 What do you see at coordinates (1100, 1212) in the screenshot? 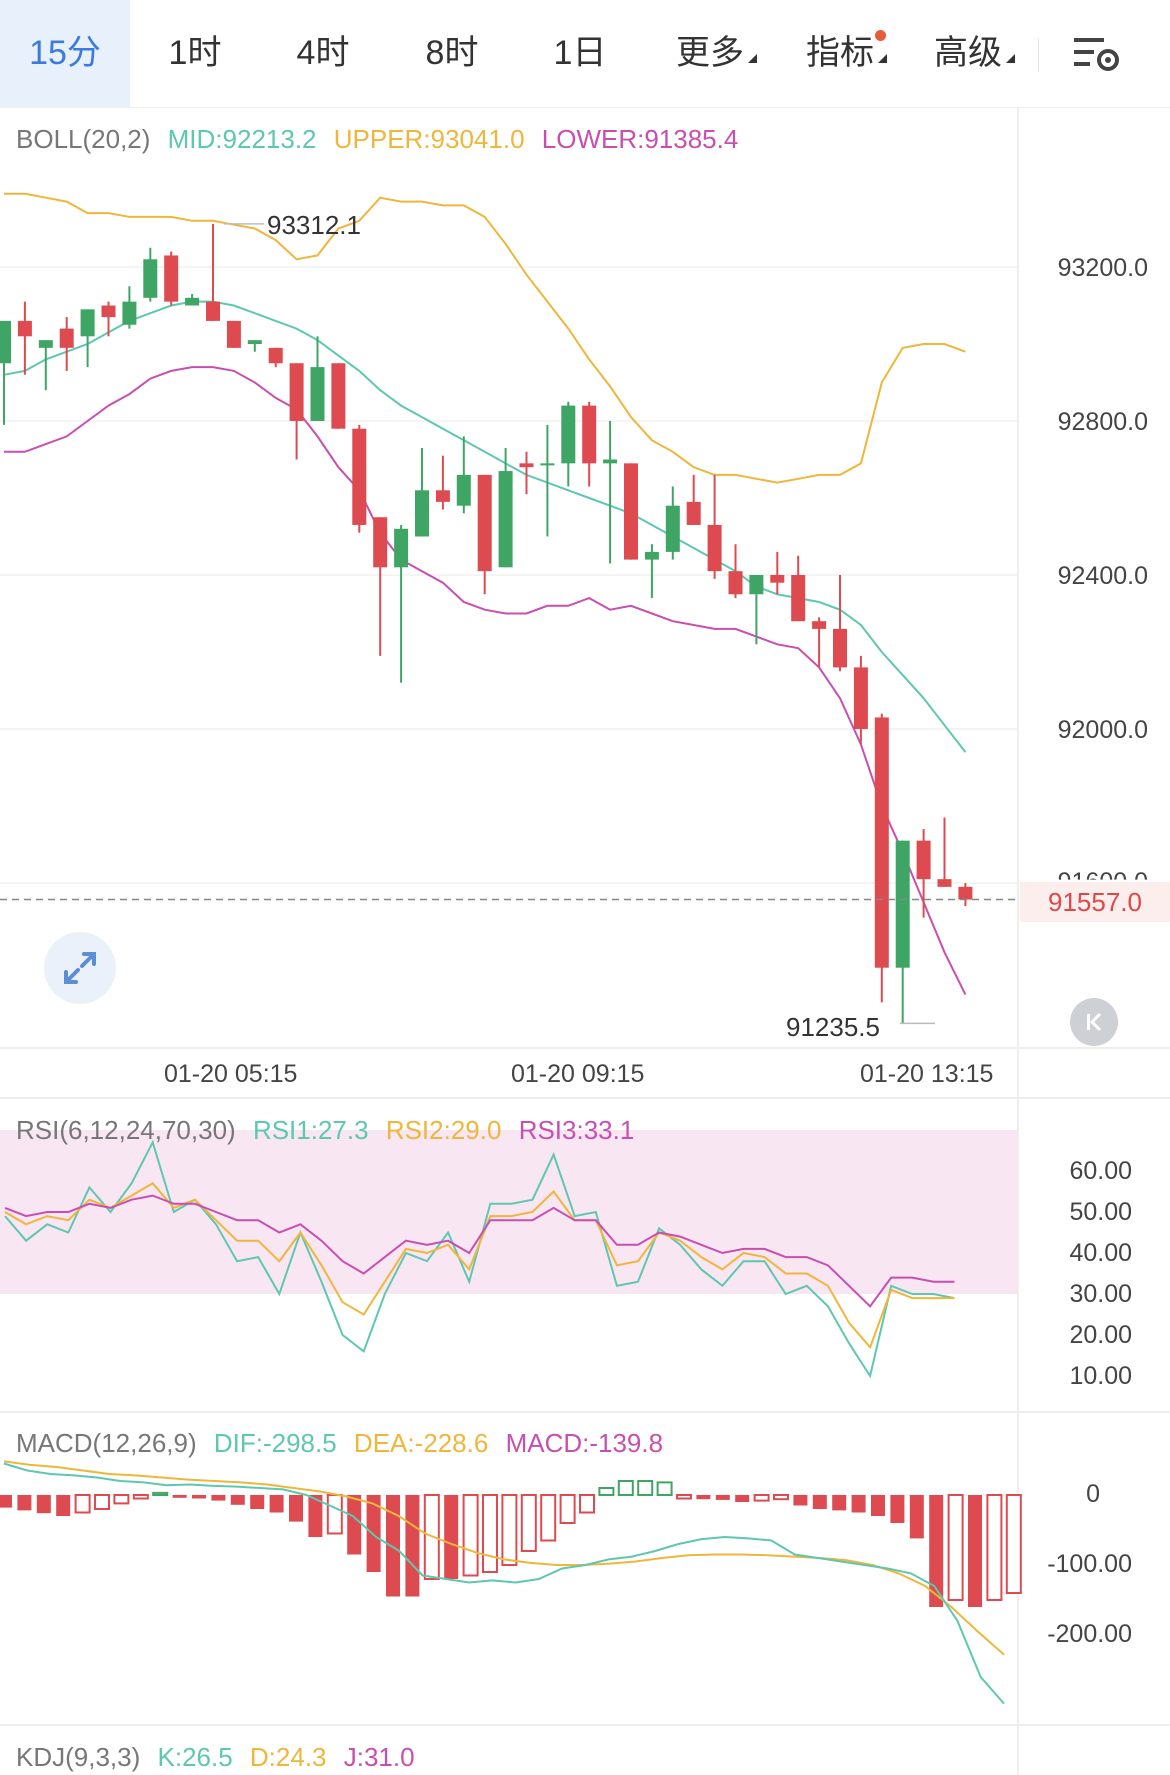
I see `rsi-axis-tick: 50.00` at bounding box center [1100, 1212].